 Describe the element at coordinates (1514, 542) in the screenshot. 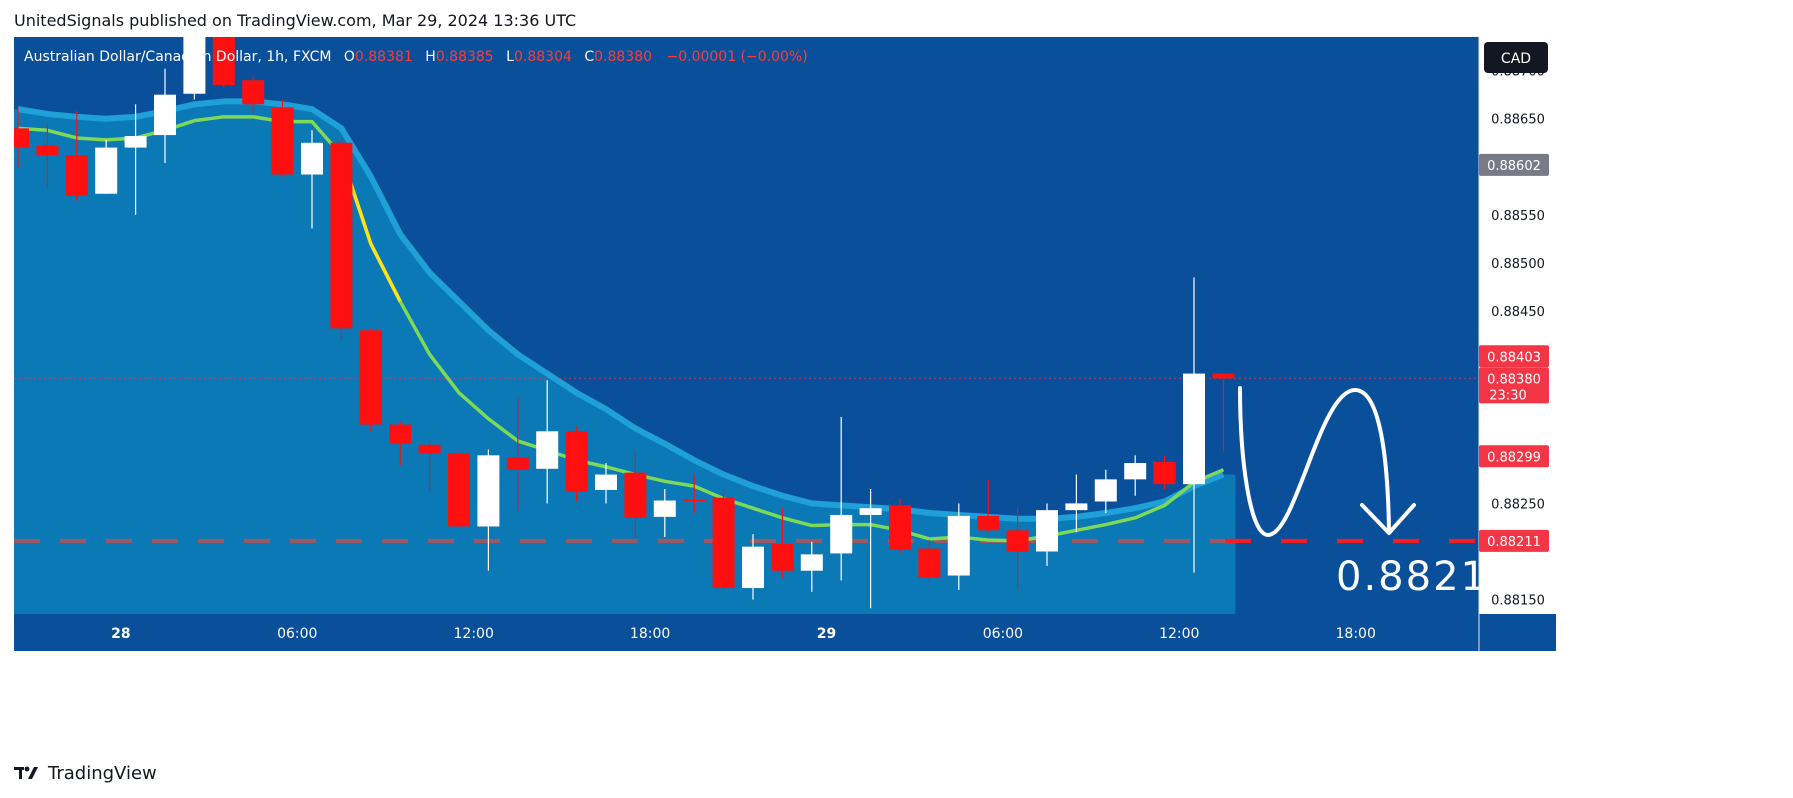

I see `price-tag-value: 0.88211` at that location.